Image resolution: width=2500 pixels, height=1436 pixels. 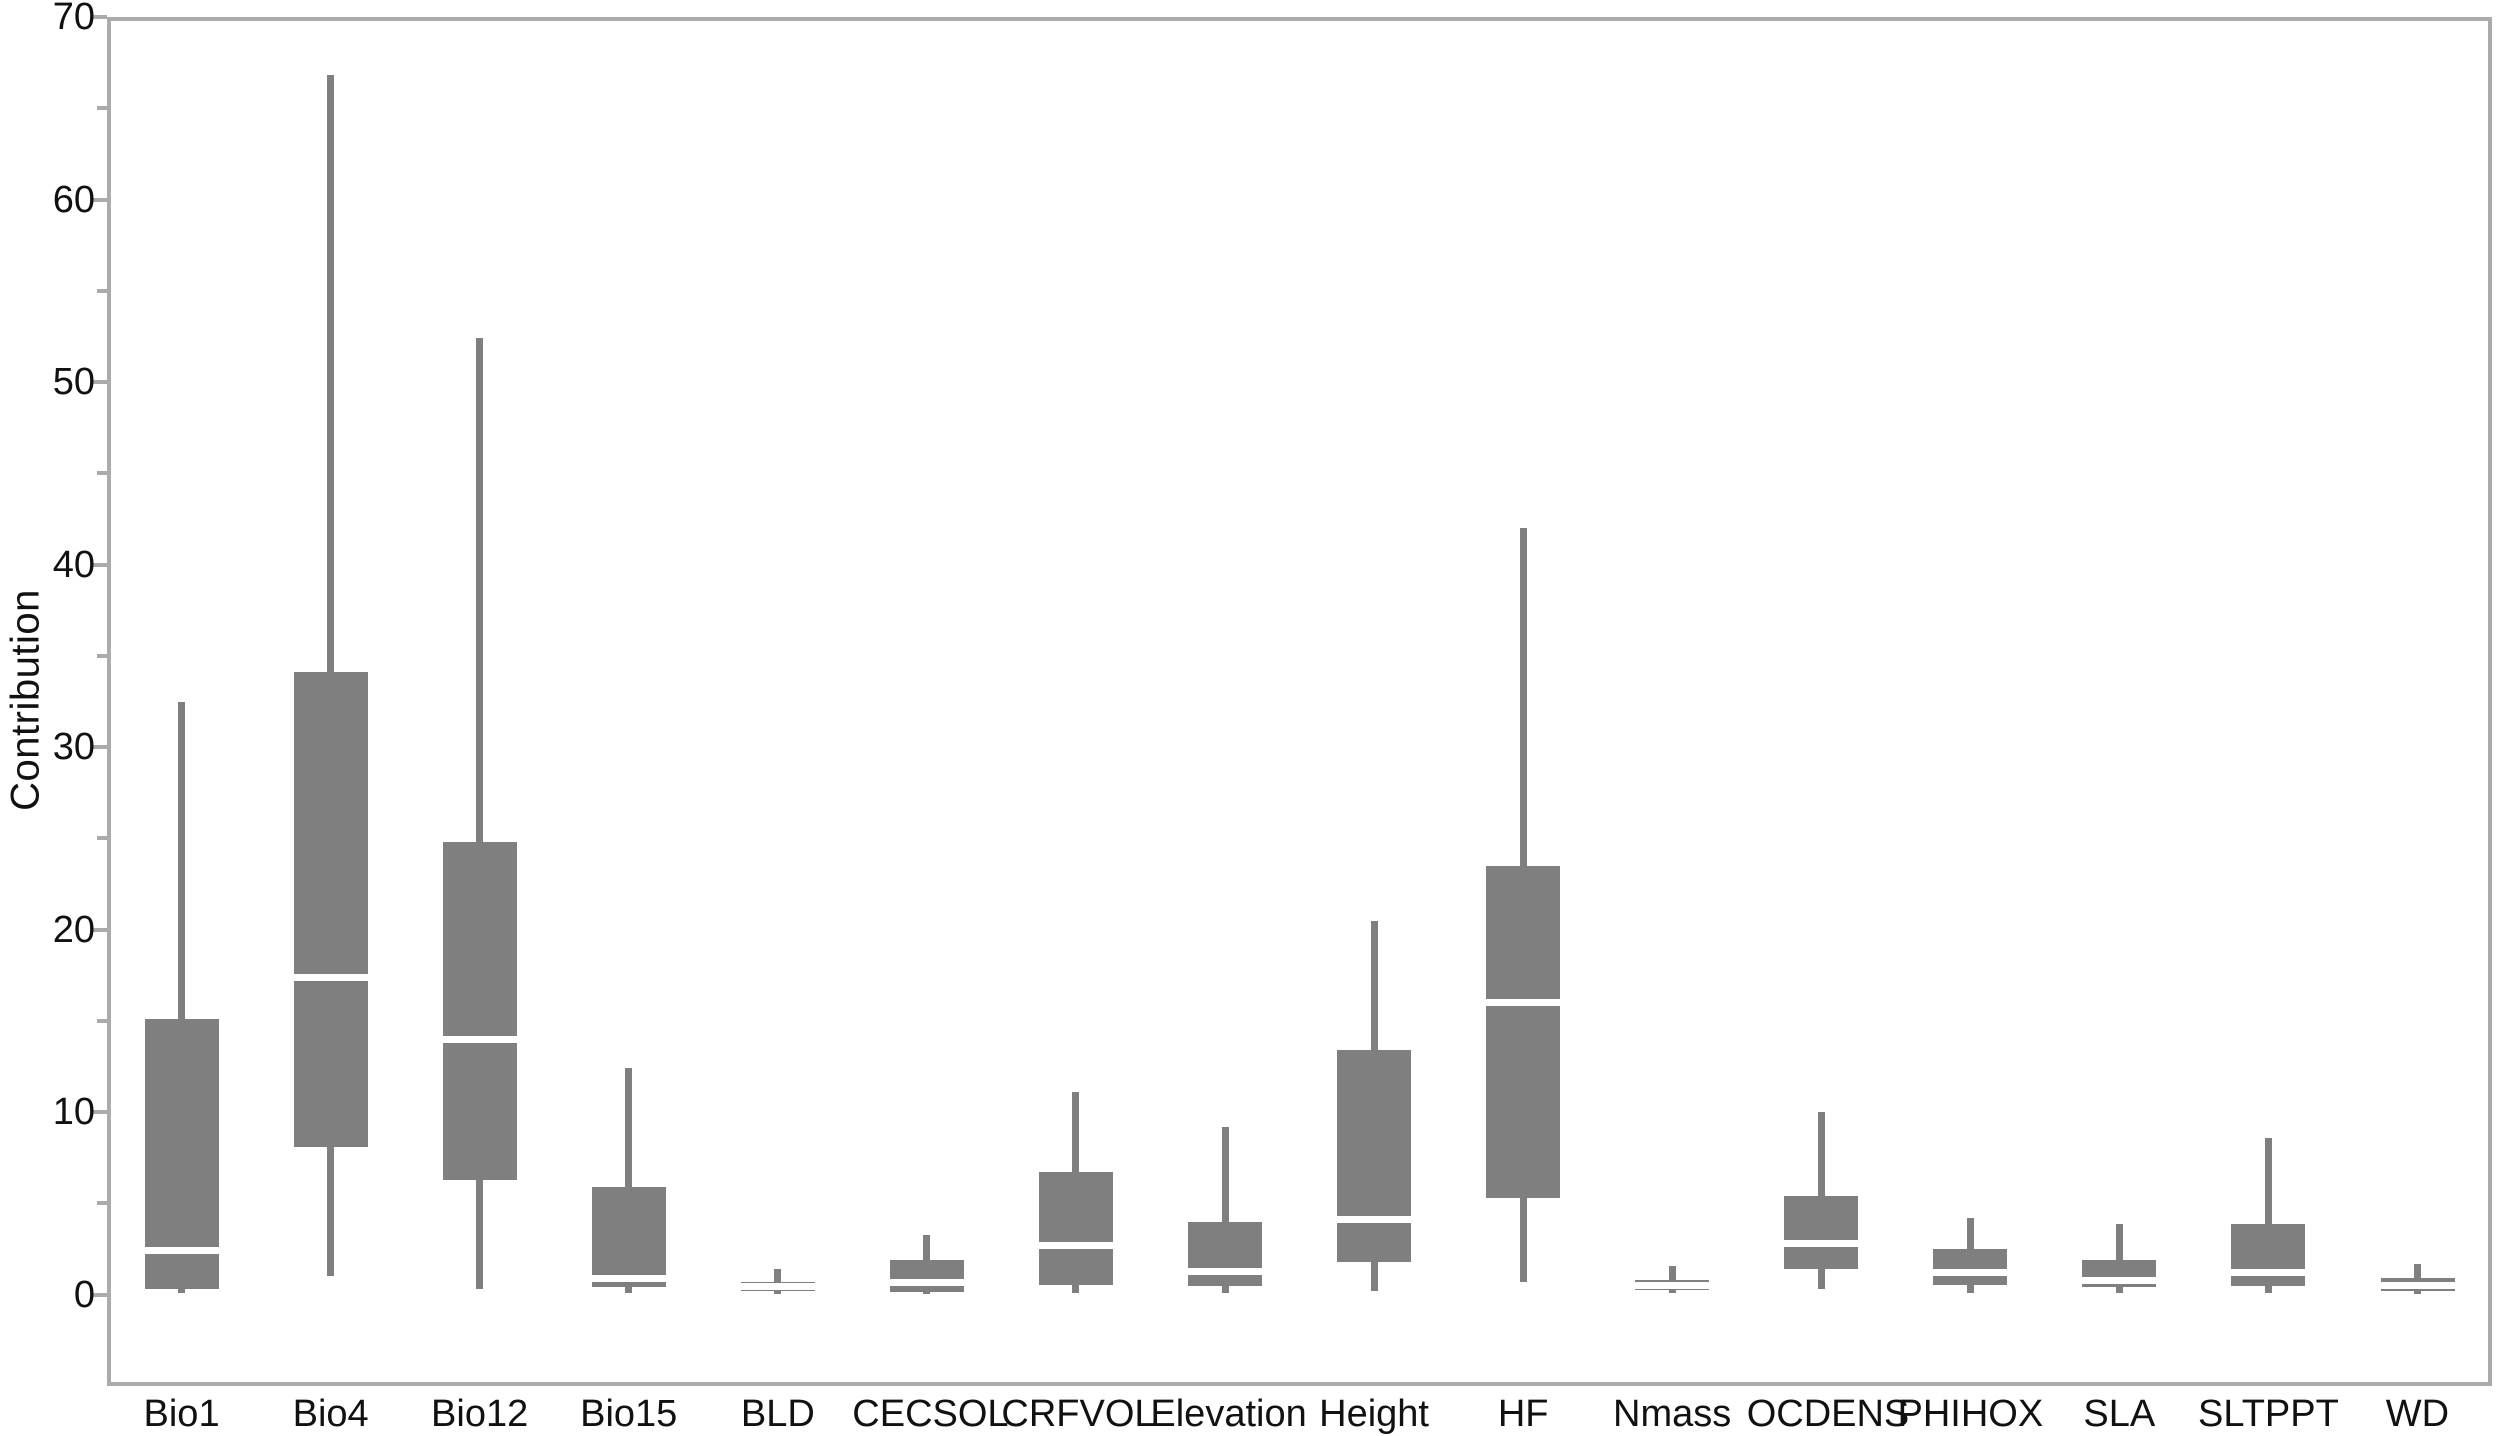 What do you see at coordinates (73, 1112) in the screenshot?
I see `y-tick-label-10: 10` at bounding box center [73, 1112].